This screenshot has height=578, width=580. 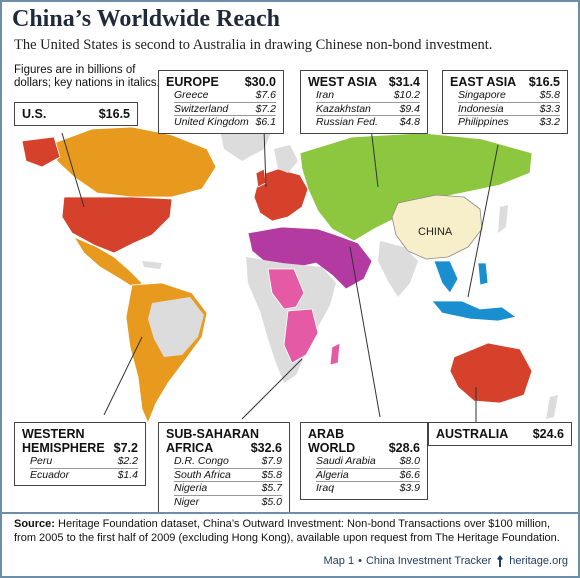 What do you see at coordinates (435, 232) in the screenshot?
I see `china-label: CHINA` at bounding box center [435, 232].